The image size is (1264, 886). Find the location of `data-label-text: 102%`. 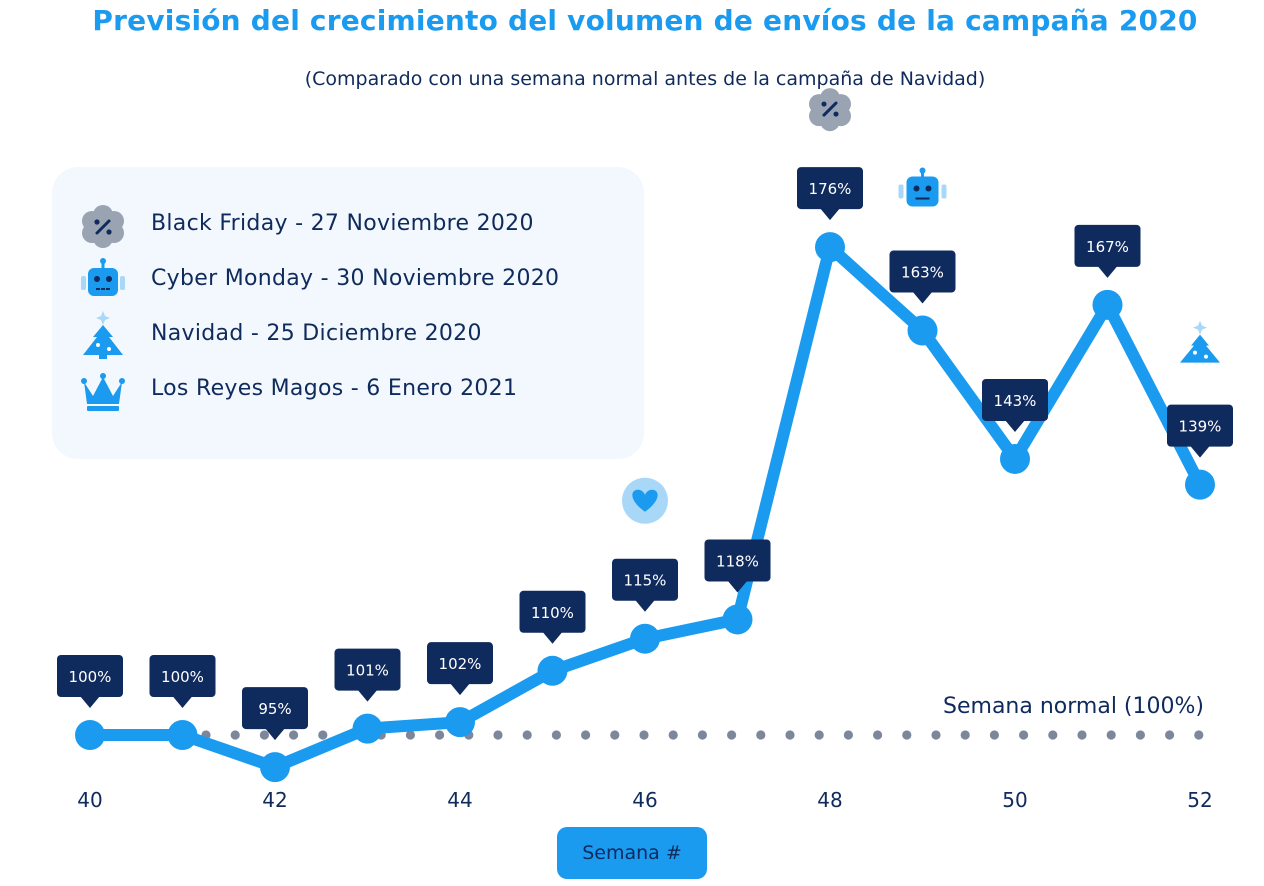

data-label-text: 102% is located at coordinates (460, 664).